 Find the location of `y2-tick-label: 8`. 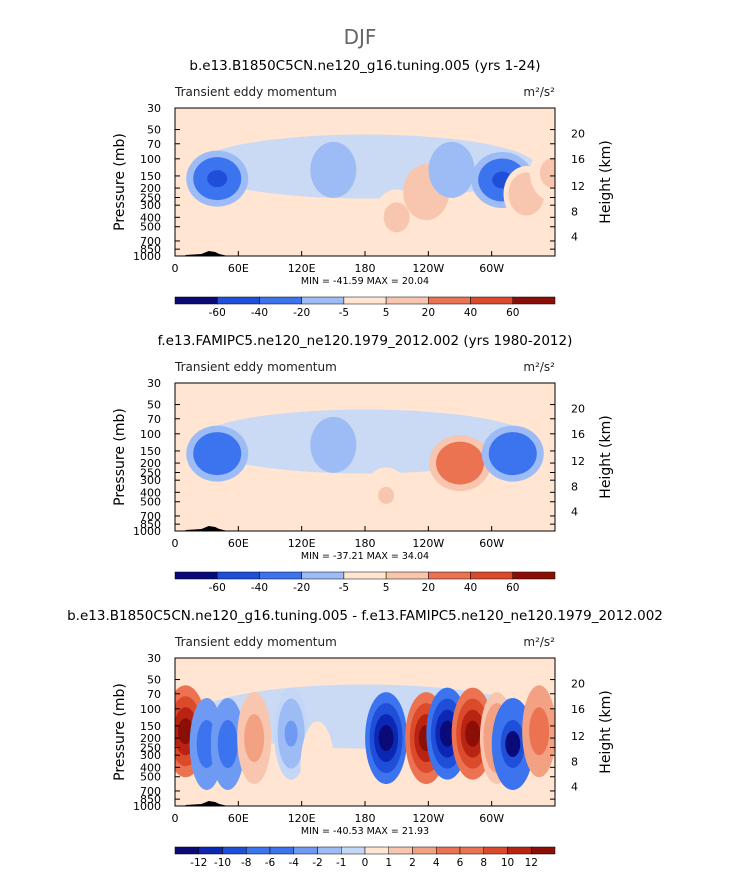

y2-tick-label: 8 is located at coordinates (574, 762).